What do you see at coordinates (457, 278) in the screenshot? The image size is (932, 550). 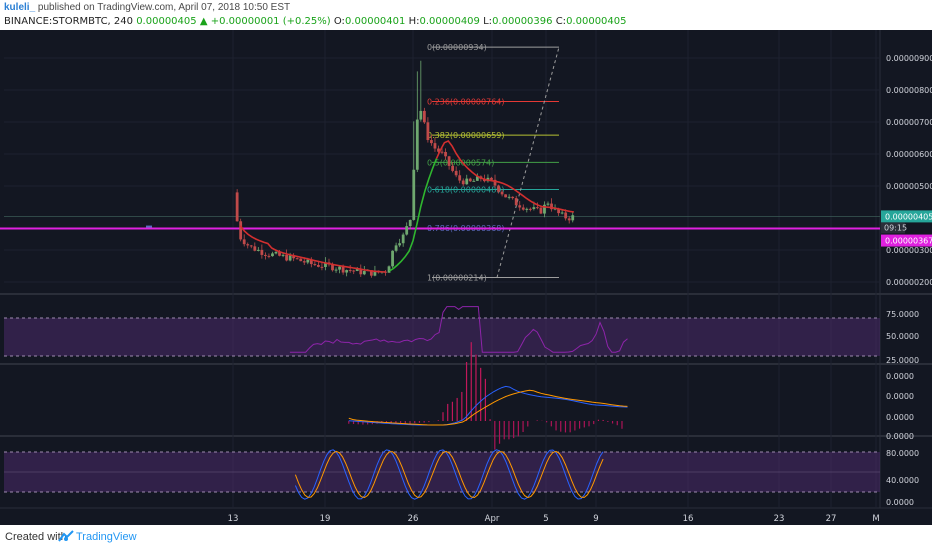 I see `fib-level-label: 1(0.00000214)` at bounding box center [457, 278].